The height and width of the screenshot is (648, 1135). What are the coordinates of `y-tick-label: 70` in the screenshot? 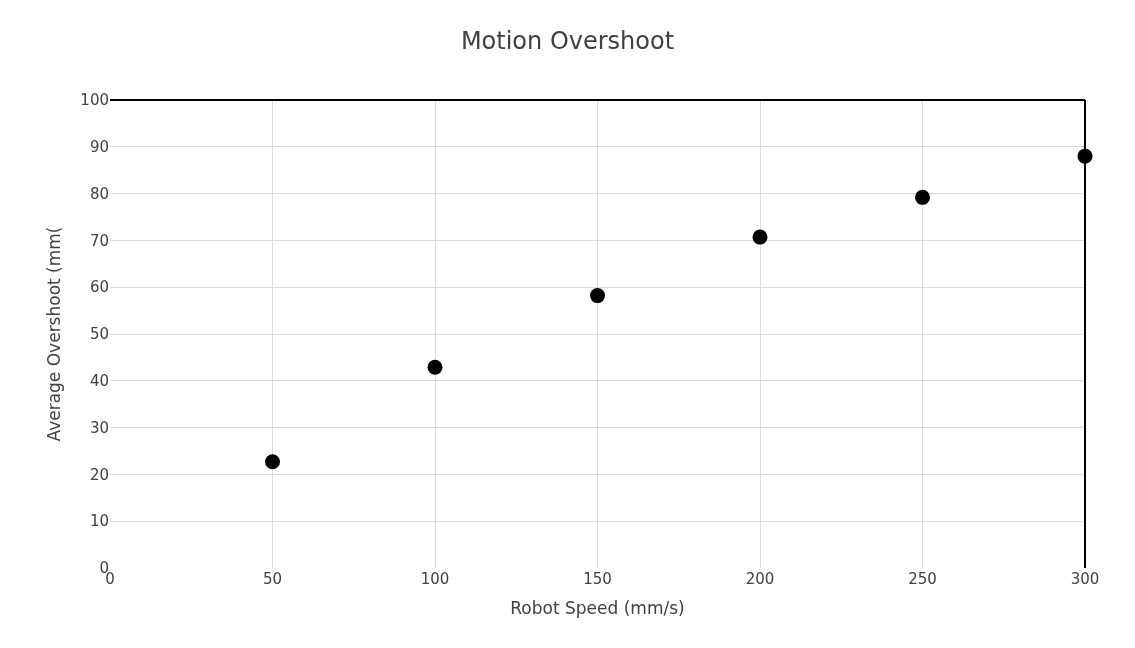 It's located at (99, 240).